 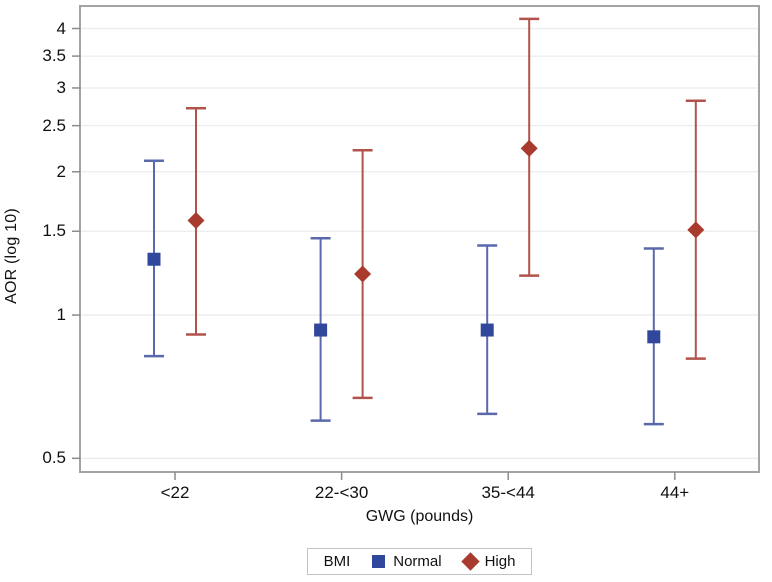 What do you see at coordinates (54, 231) in the screenshot?
I see `y-tick-label: 1.5` at bounding box center [54, 231].